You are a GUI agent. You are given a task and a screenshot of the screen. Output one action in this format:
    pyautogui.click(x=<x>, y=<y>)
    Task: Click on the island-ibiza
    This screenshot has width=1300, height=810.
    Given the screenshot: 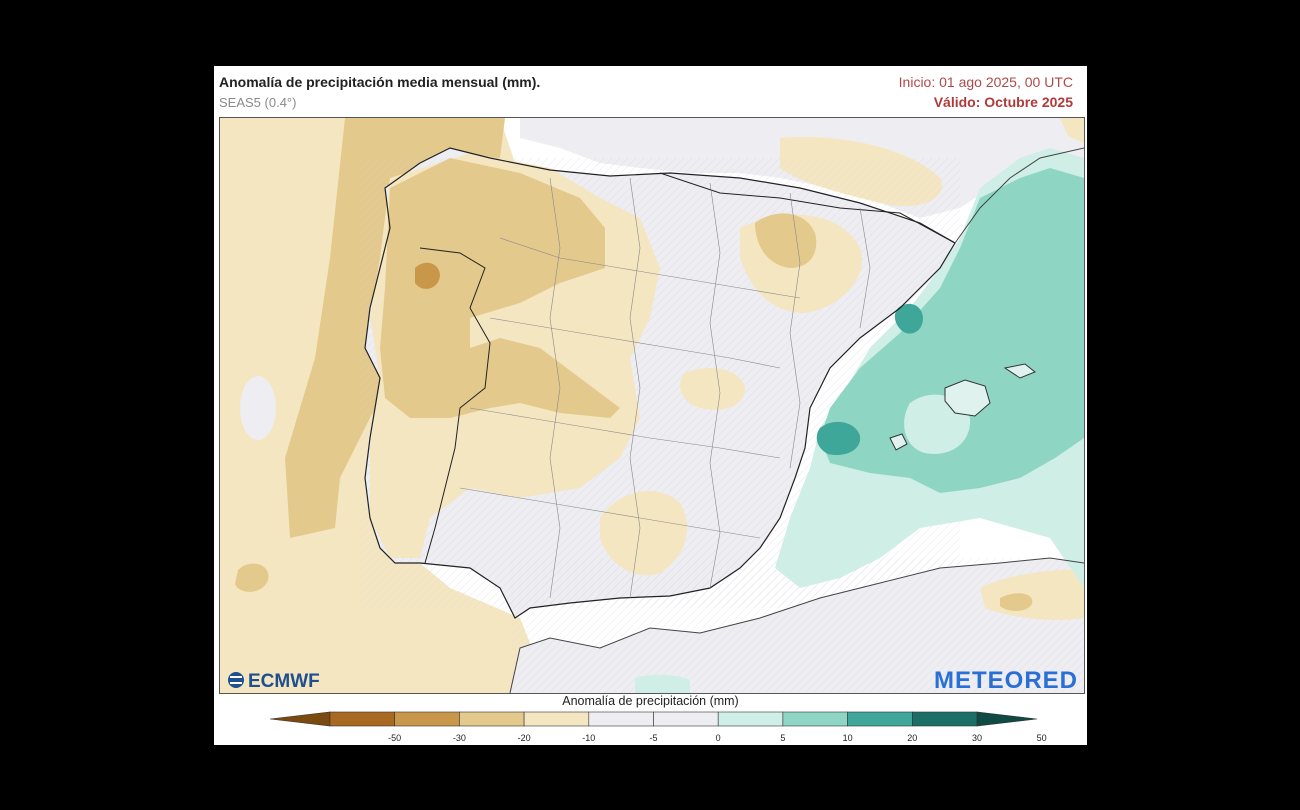 What is the action you would take?
    pyautogui.click(x=898, y=442)
    